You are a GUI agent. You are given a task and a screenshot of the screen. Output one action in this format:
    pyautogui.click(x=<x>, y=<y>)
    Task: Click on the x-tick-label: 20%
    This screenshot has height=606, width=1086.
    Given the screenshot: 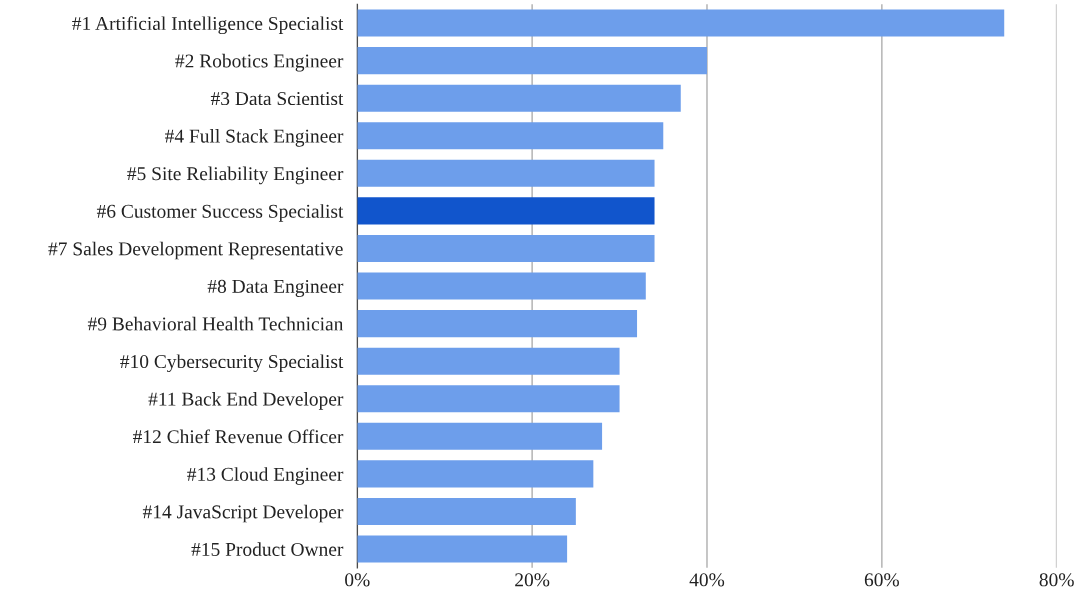 What is the action you would take?
    pyautogui.click(x=532, y=580)
    